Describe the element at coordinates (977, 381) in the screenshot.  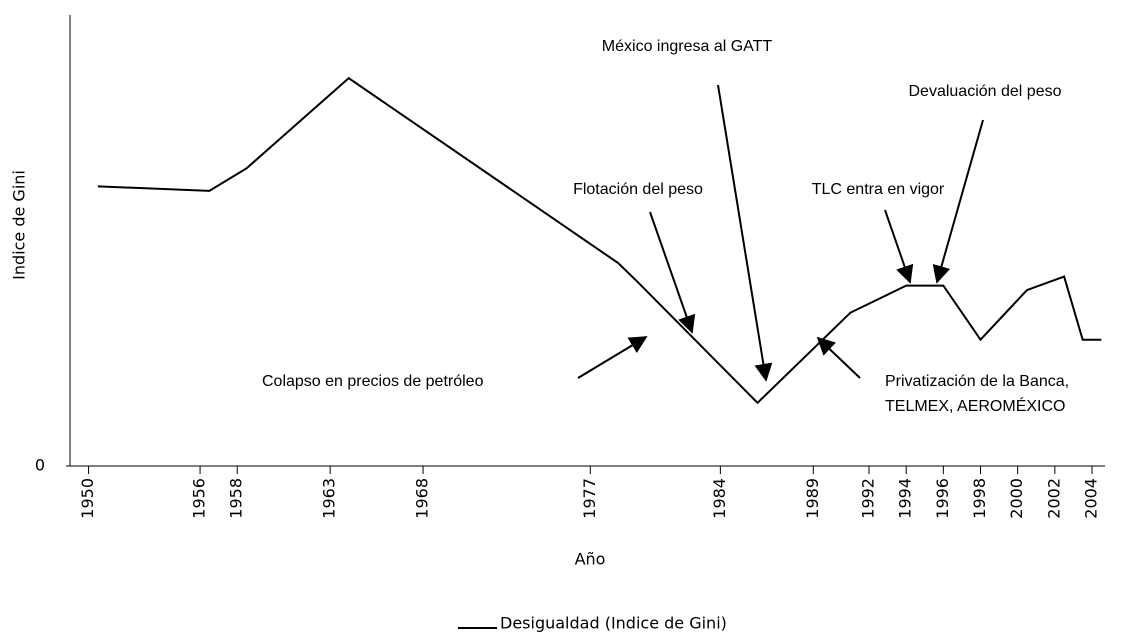
I see `annotation: Privatización de la Banca,` at that location.